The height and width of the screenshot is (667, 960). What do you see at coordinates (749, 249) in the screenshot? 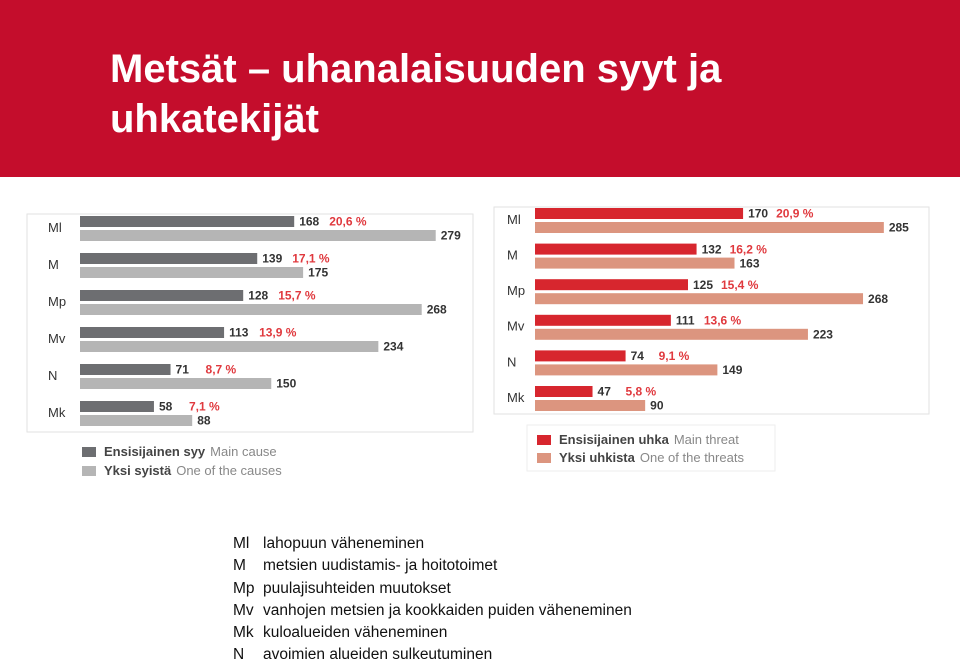
I see `share-label: 16,2 %` at bounding box center [749, 249].